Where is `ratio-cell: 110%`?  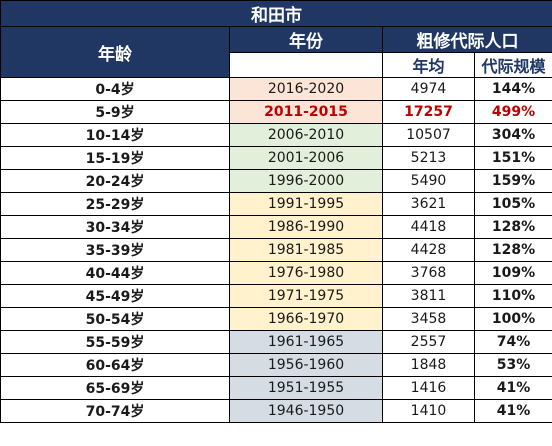
ratio-cell: 110% is located at coordinates (513, 296).